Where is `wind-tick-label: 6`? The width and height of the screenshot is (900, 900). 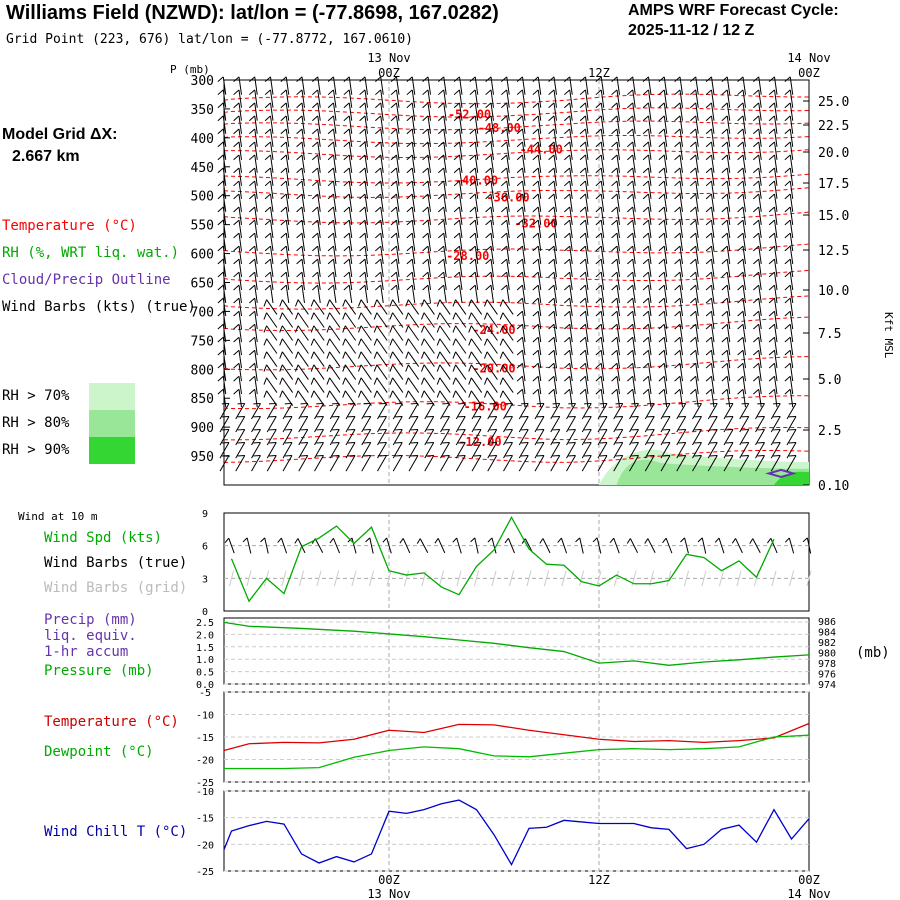
wind-tick-label: 6 is located at coordinates (205, 547).